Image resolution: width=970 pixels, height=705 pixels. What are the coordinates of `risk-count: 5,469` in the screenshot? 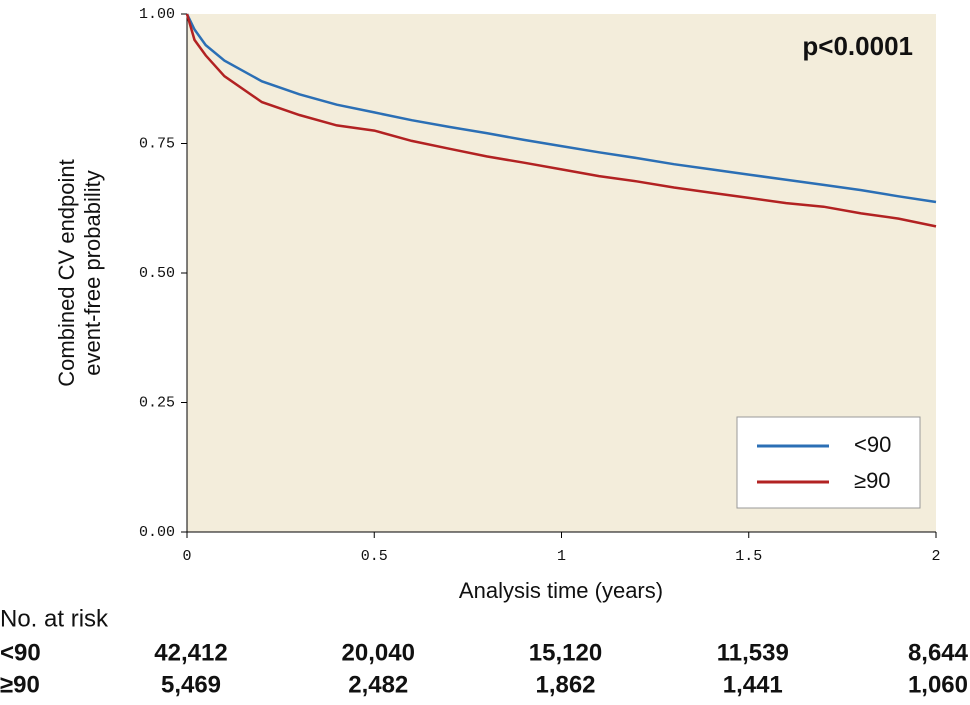 It's located at (191, 684).